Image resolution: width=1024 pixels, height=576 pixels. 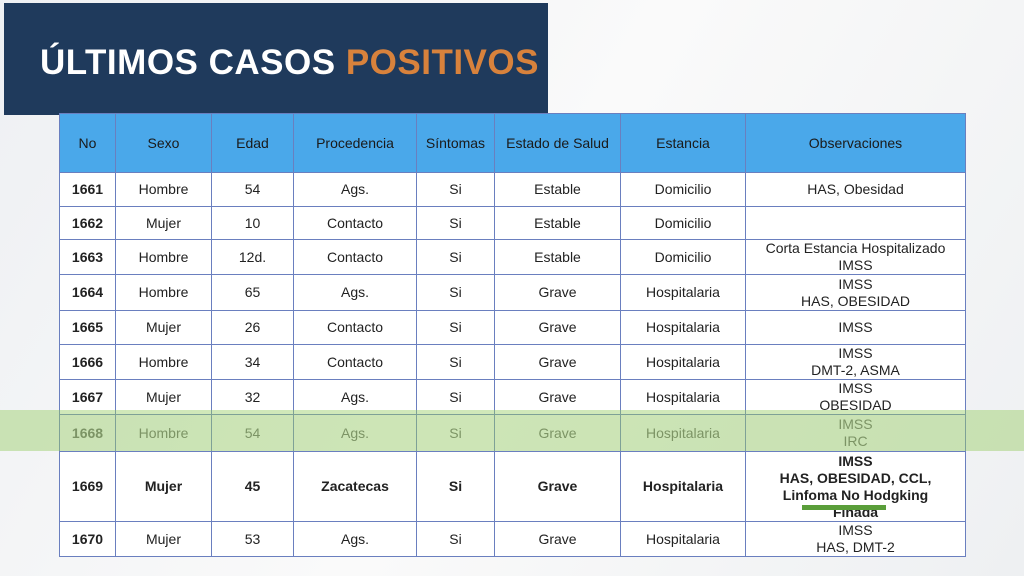 I want to click on column-header: Estado de Salud, so click(x=557, y=143).